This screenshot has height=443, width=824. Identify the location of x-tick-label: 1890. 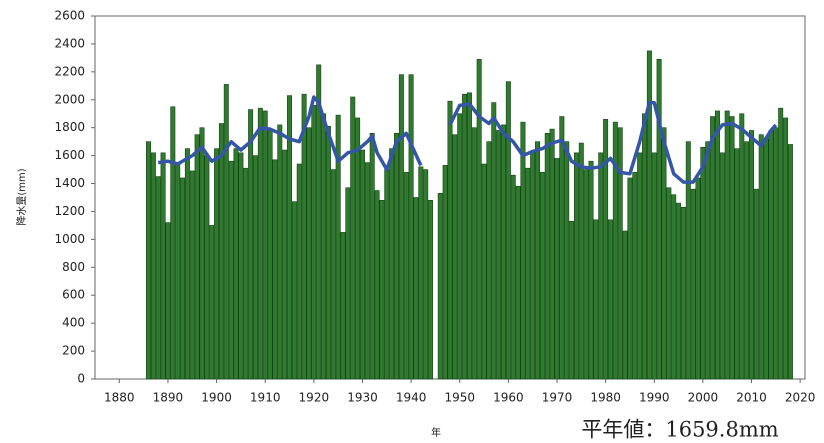
(168, 398).